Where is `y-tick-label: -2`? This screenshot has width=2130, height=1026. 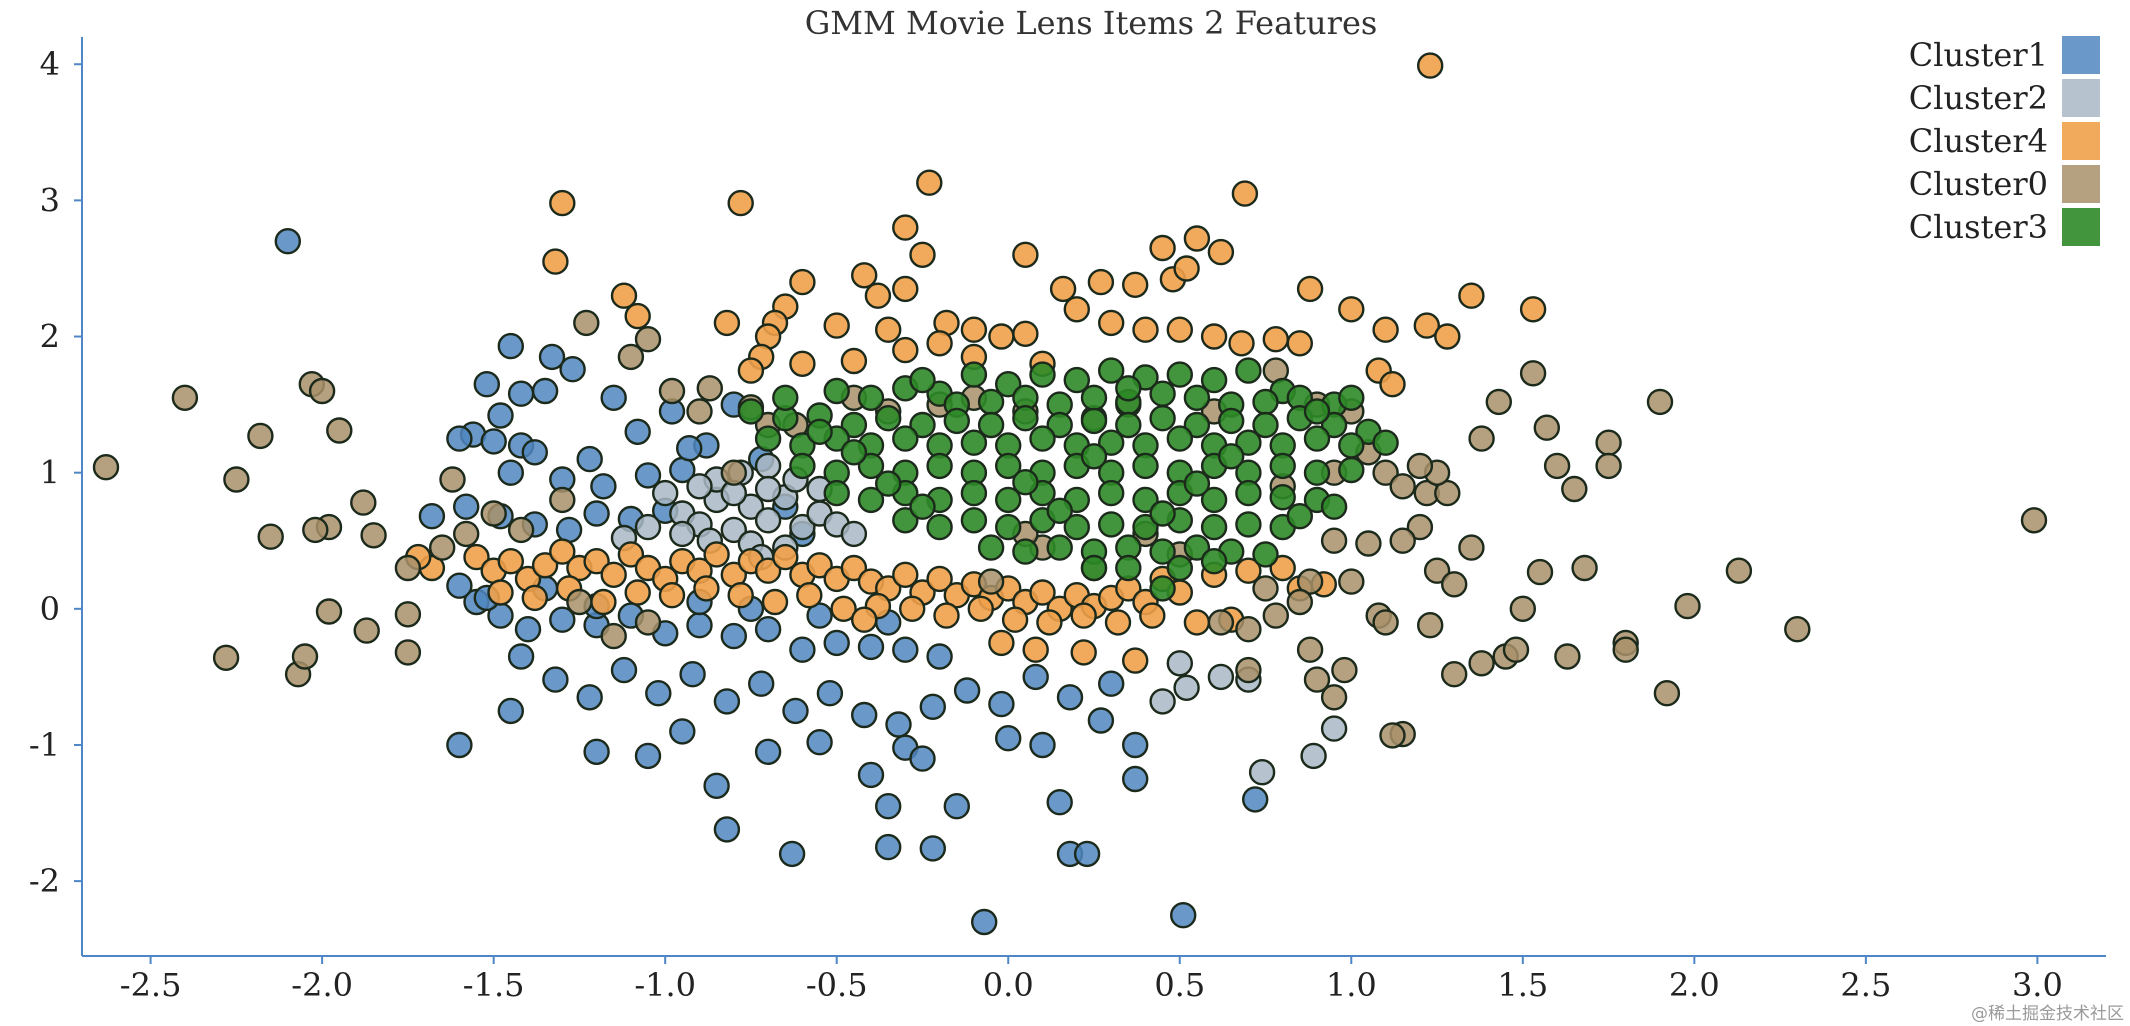
y-tick-label: -2 is located at coordinates (44, 881).